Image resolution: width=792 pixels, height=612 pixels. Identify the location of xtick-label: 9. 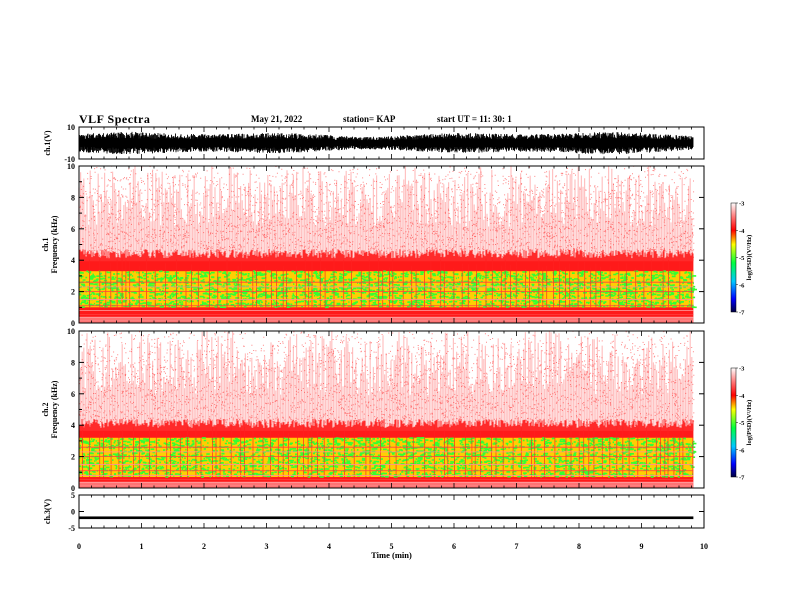
(642, 546).